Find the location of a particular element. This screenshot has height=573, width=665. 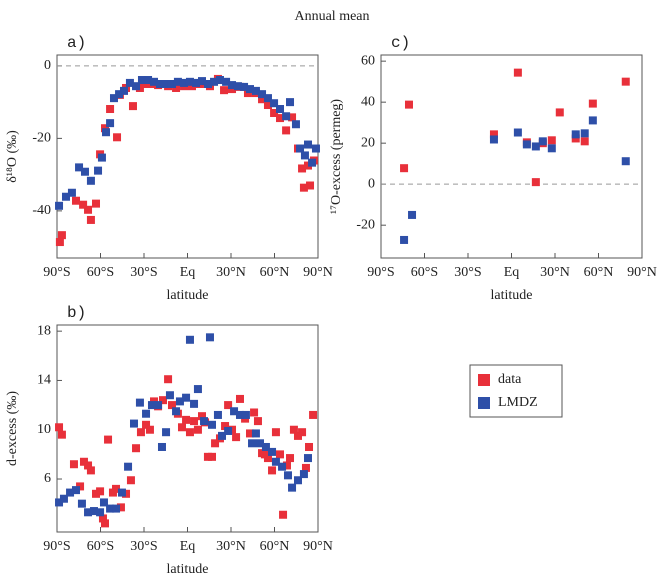

legend-label: data is located at coordinates (510, 379).